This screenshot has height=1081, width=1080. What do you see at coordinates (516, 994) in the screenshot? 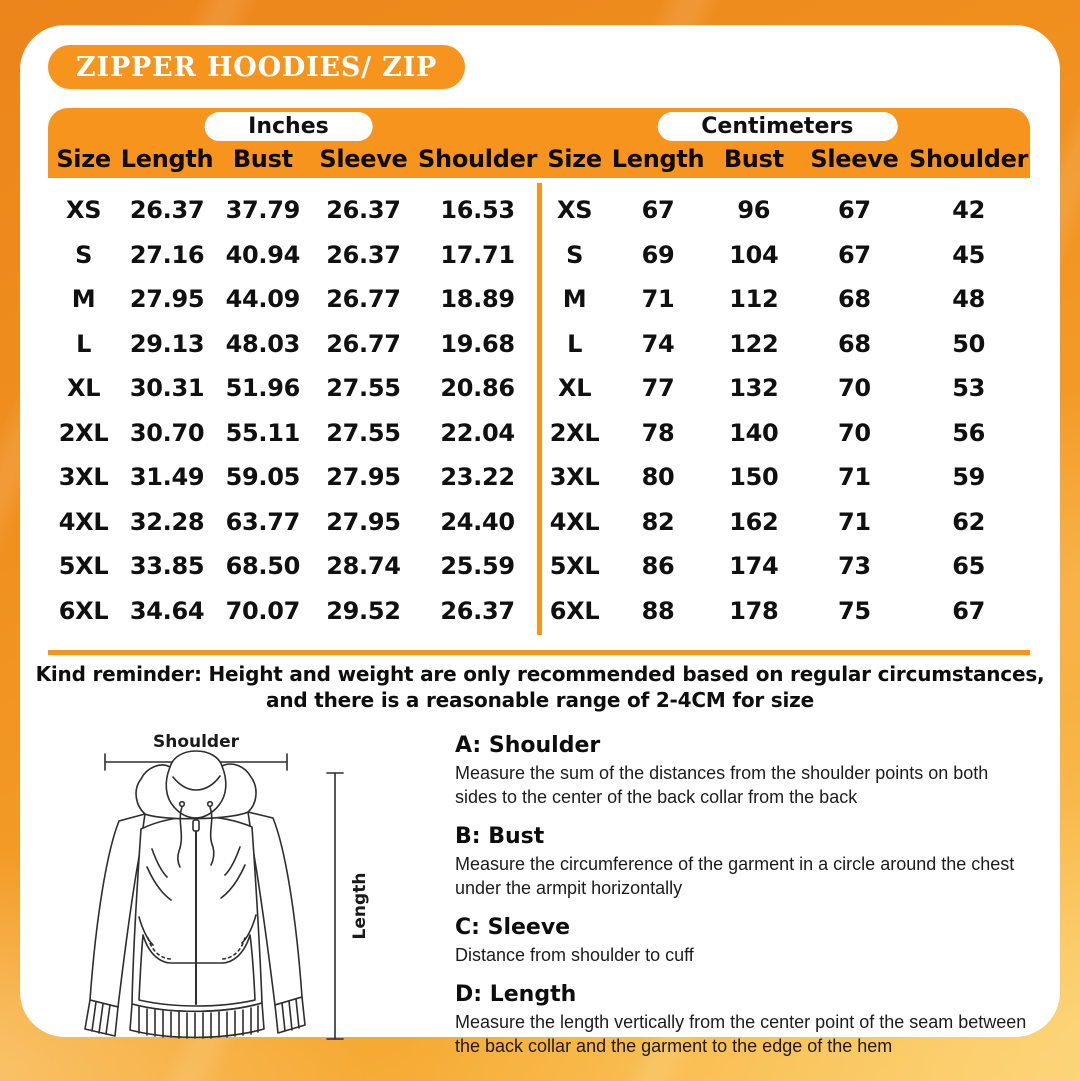
I see `instruction-heading: D: Length` at bounding box center [516, 994].